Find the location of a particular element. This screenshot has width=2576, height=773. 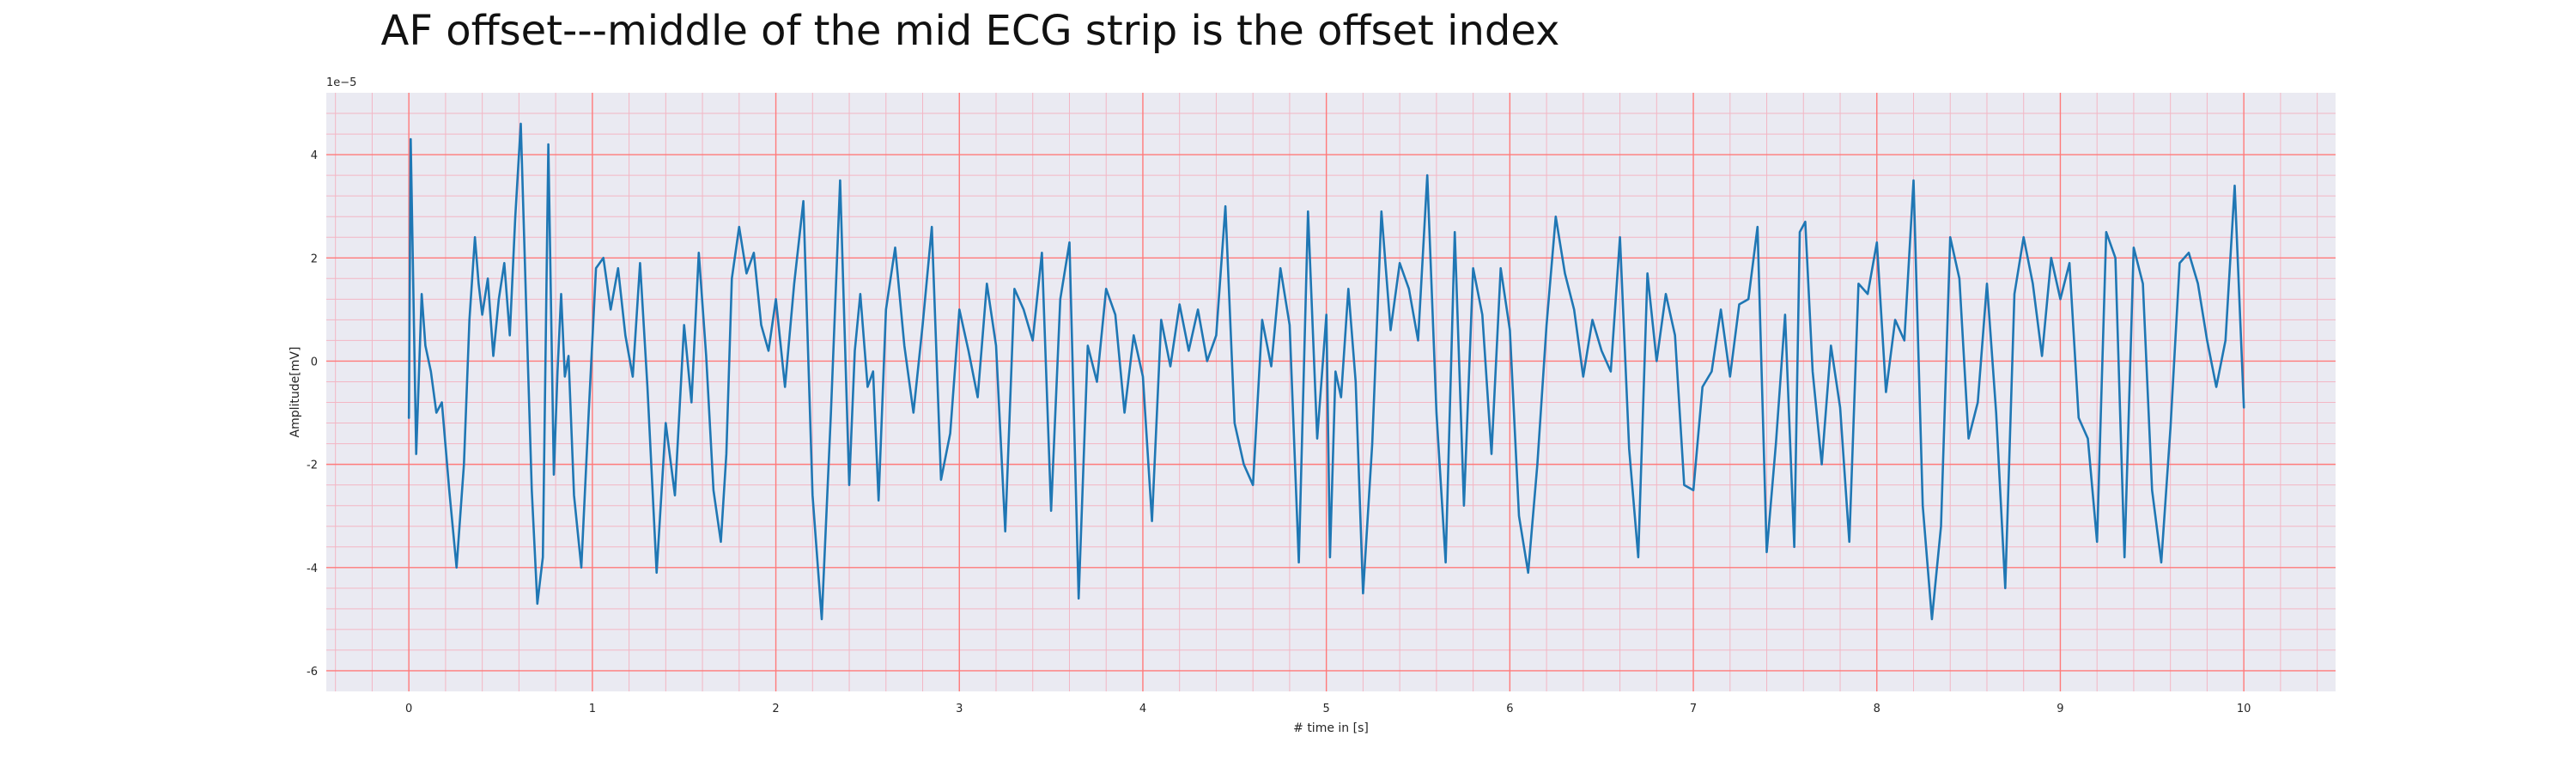

x-tick-label: 7 is located at coordinates (1693, 709).